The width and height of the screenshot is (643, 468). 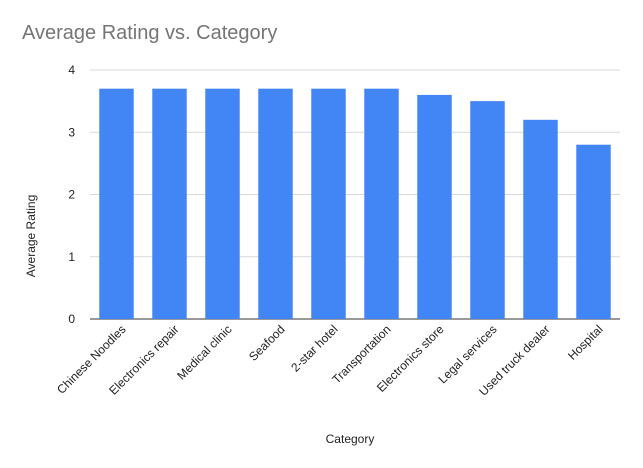 I want to click on y-tick-label: 4, so click(x=71, y=70).